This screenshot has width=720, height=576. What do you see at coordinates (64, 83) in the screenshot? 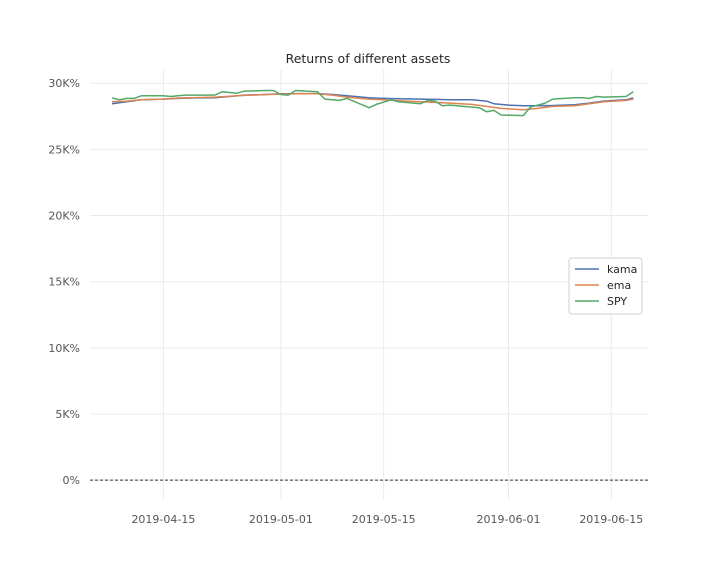
I see `y-tick-label: 30K%` at bounding box center [64, 83].